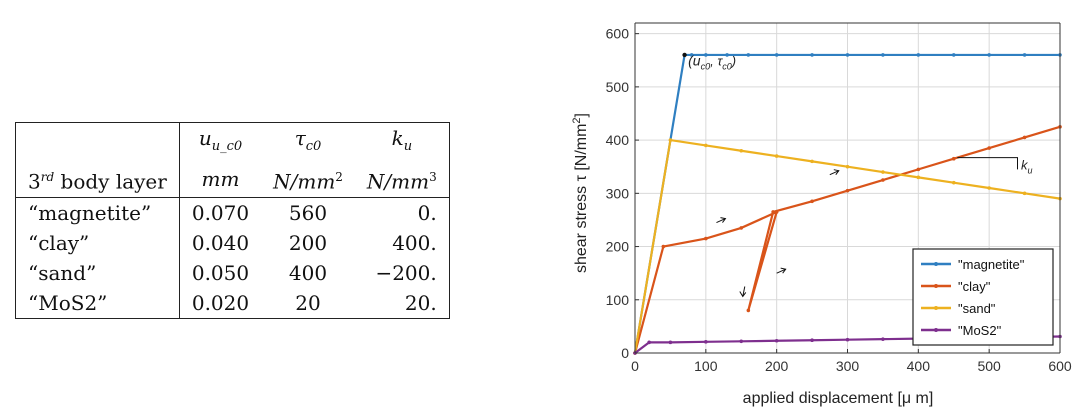  Describe the element at coordinates (712, 62) in the screenshot. I see `annotation-uc0-tauc0: (uc0, τc0)` at that location.